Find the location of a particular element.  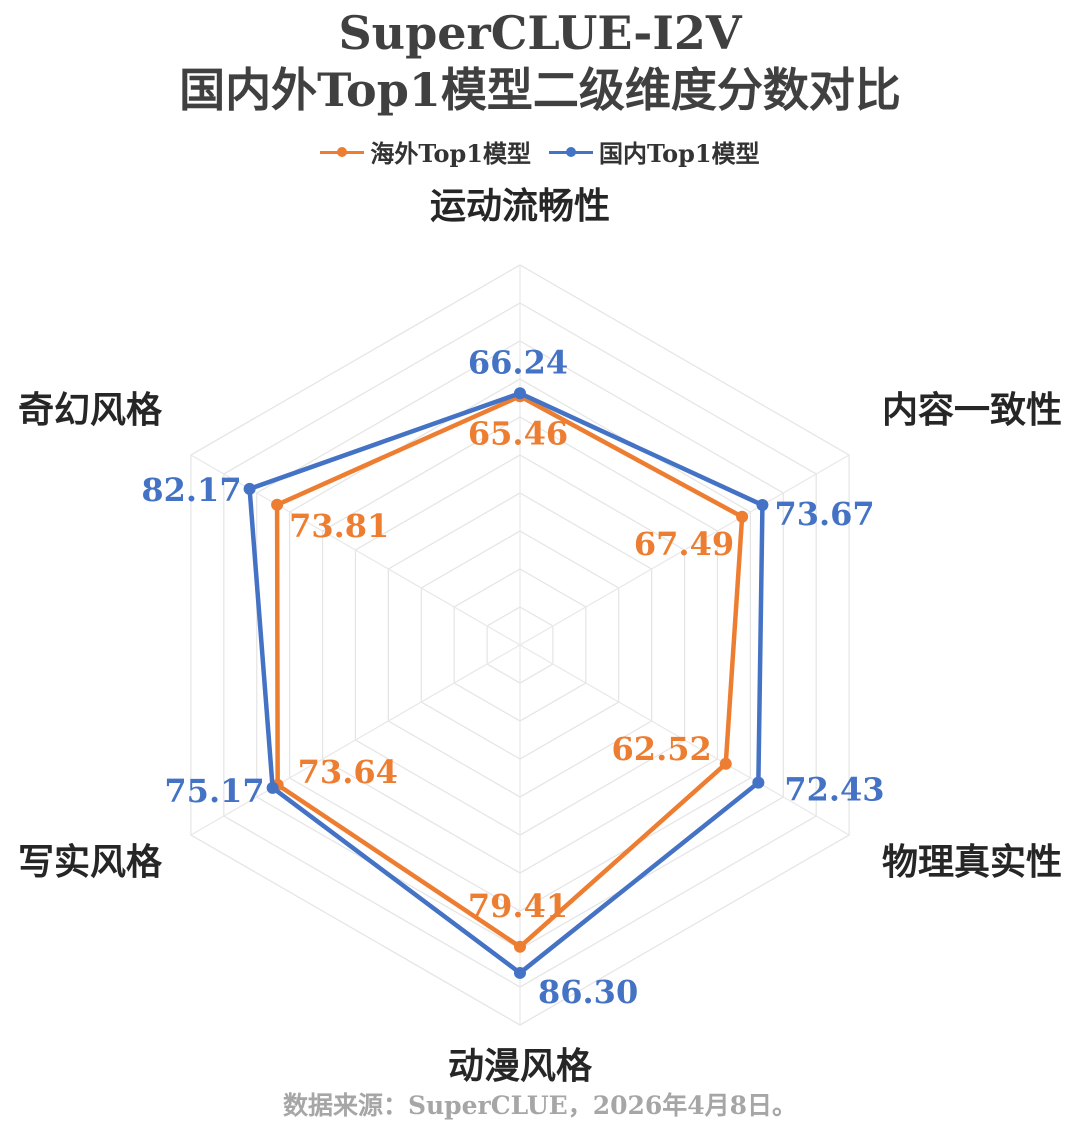

category-label: 内容一致性 is located at coordinates (972, 410).